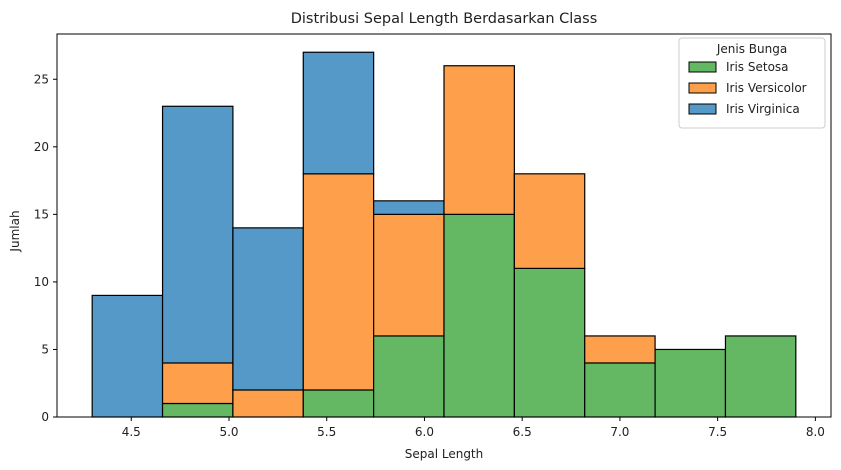  Describe the element at coordinates (815, 432) in the screenshot. I see `x-tick-label: 8.0` at that location.